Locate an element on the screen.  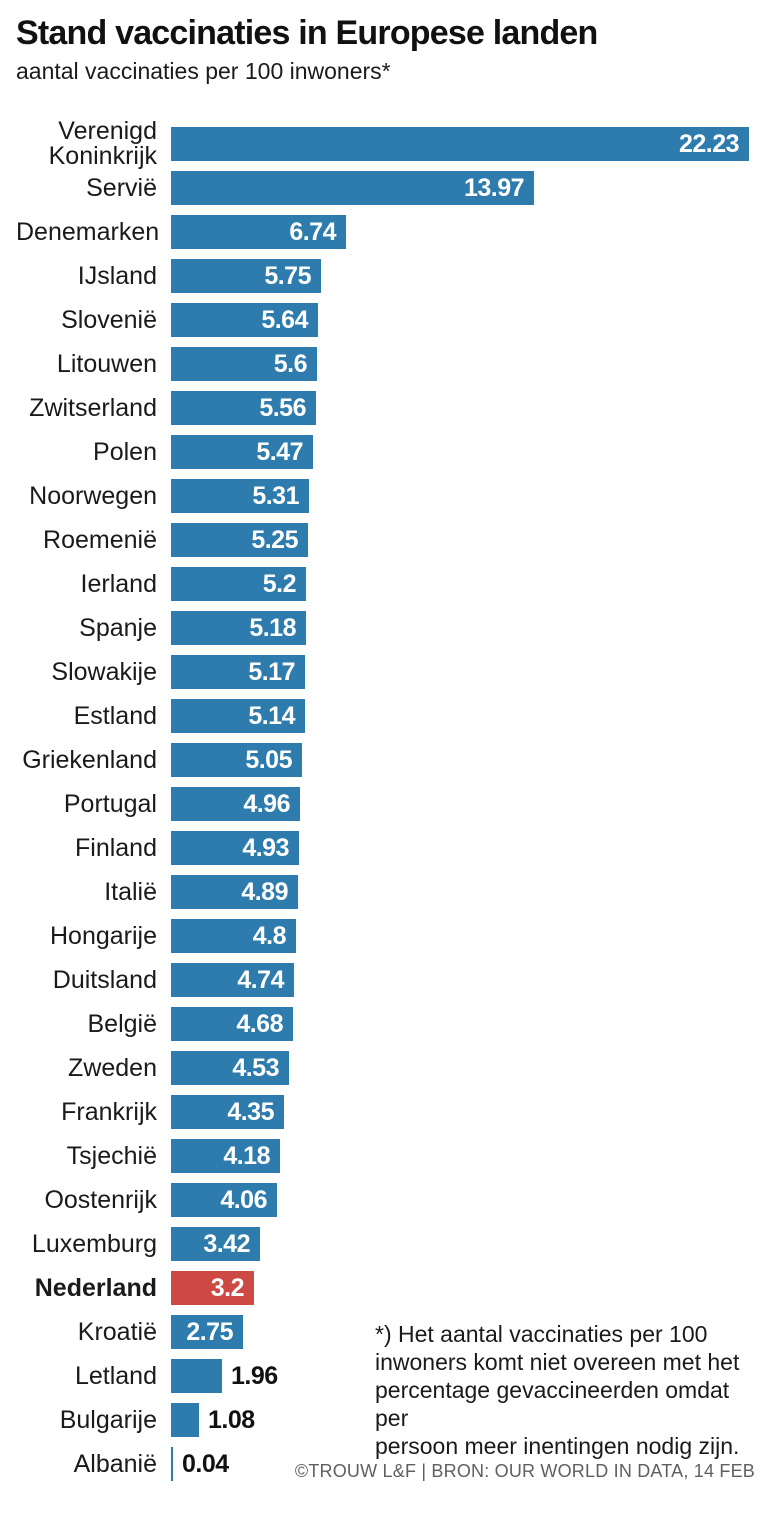
country-label: Verenigd Koninkrijk is located at coordinates (102, 143).